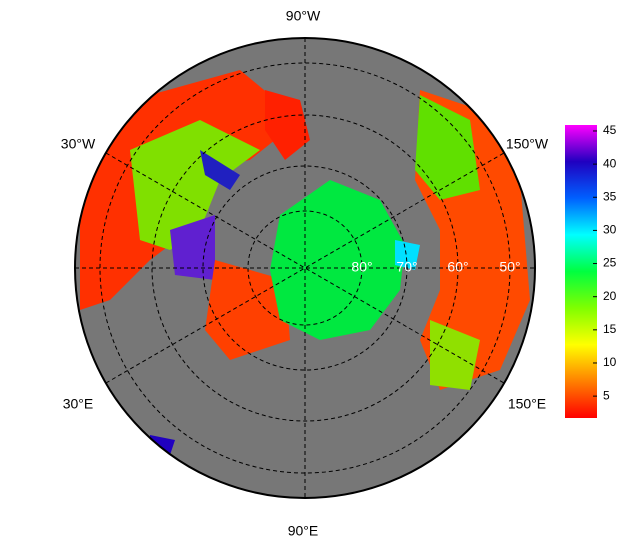 The height and width of the screenshot is (557, 625). What do you see at coordinates (361, 267) in the screenshot?
I see `latitude-label: 80°` at bounding box center [361, 267].